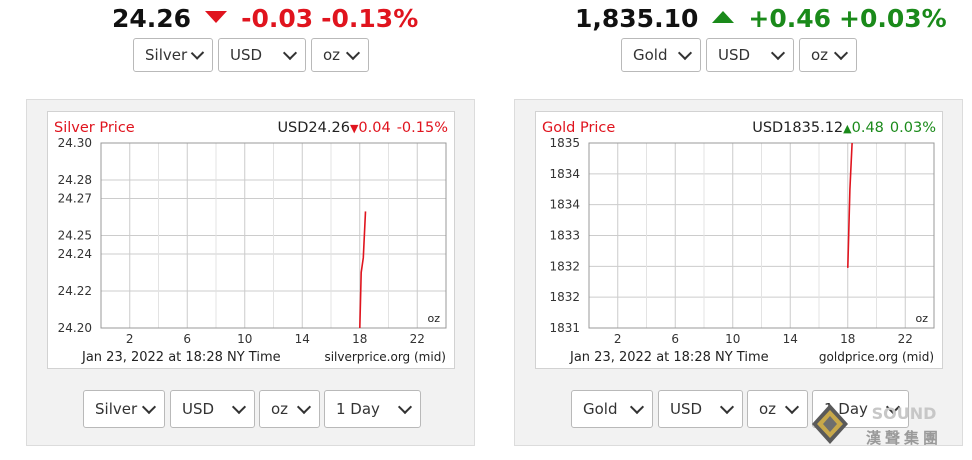  I want to click on chart-title: Silver Price, so click(94, 128).